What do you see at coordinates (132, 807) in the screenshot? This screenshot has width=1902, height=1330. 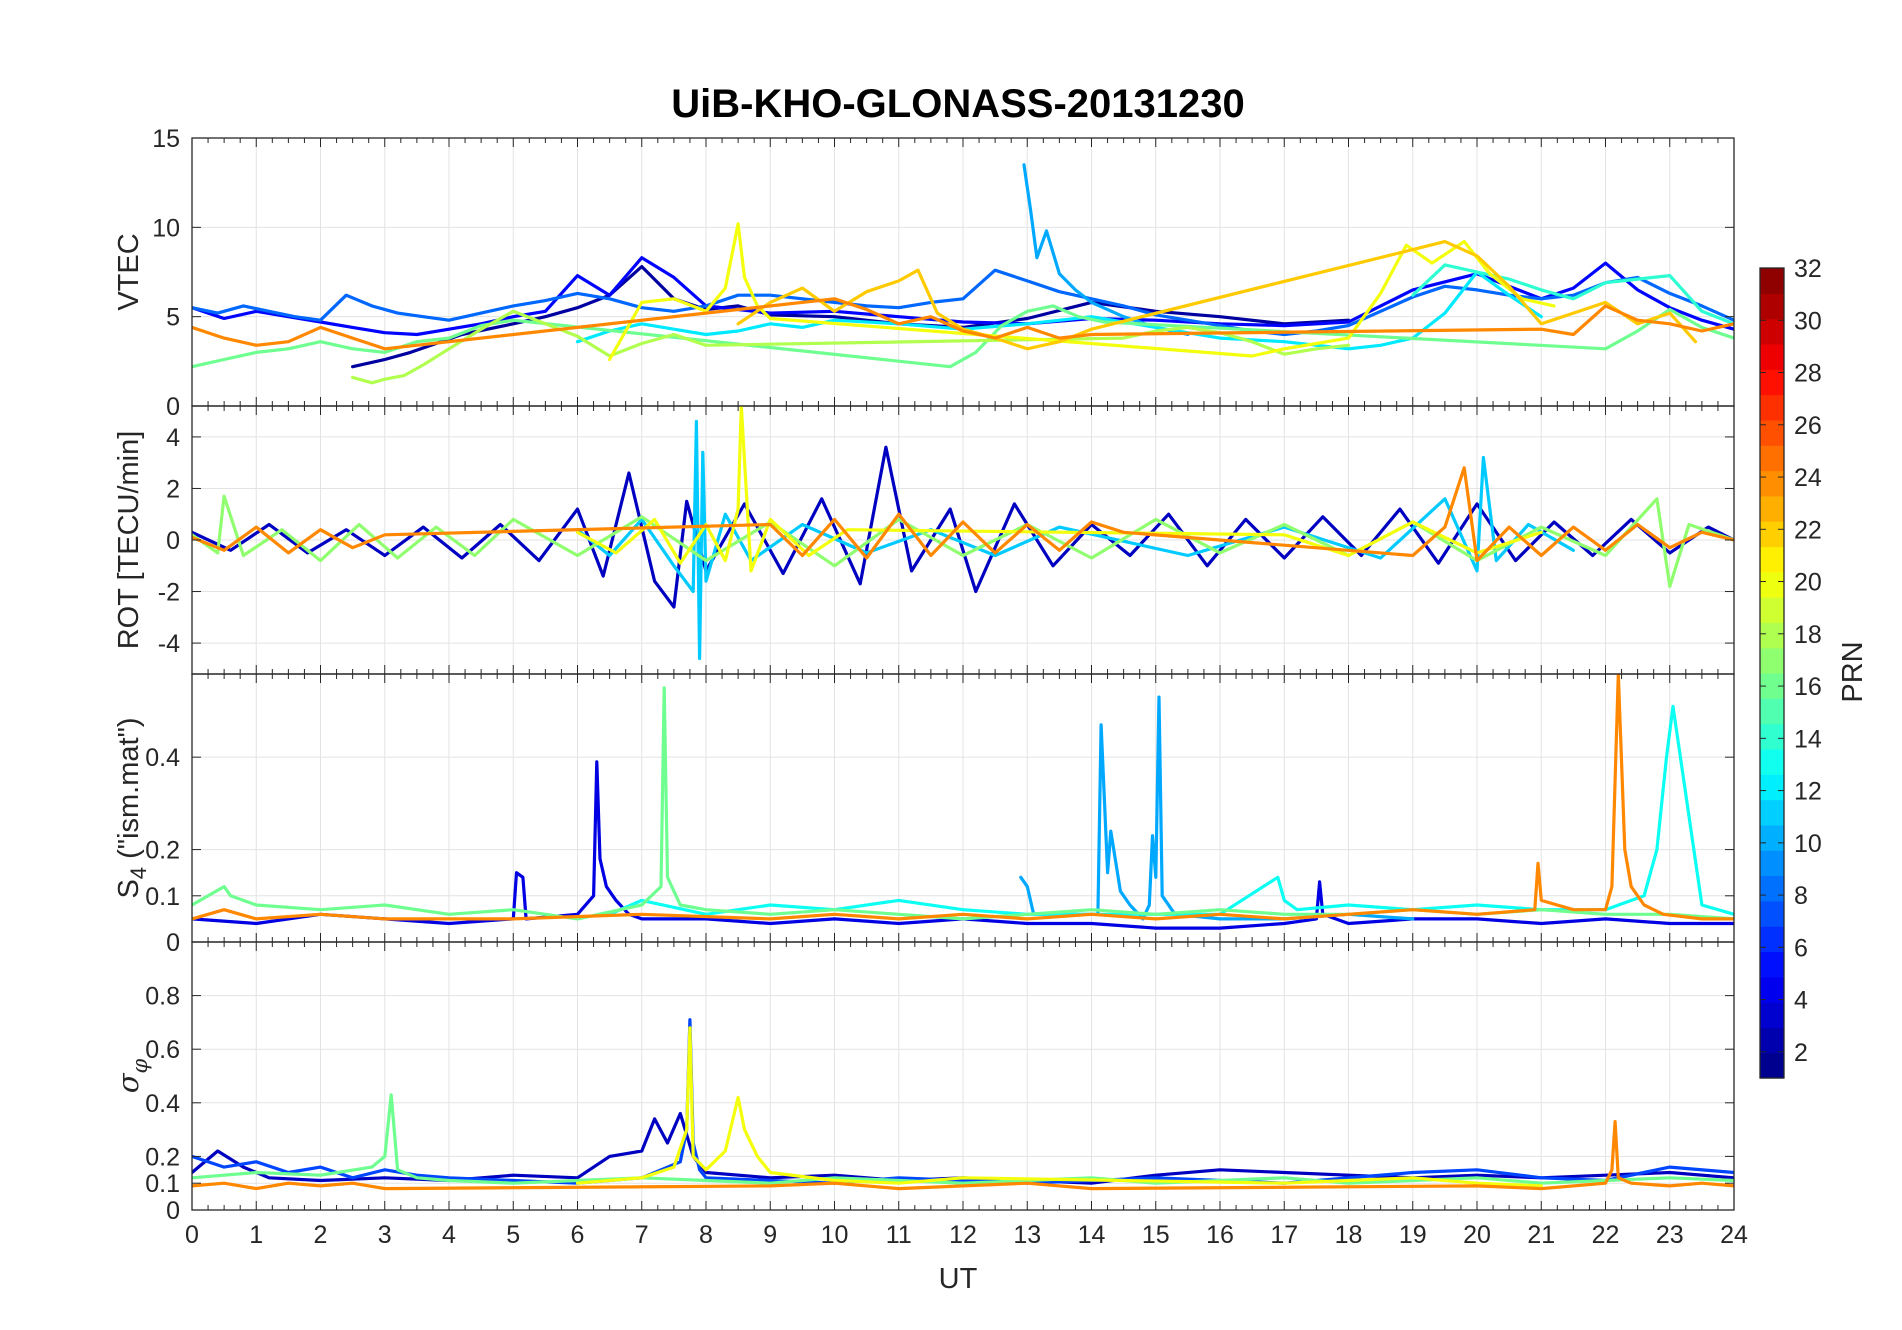 I see `s4-y-axis-label: S4 ("ism.mat")` at bounding box center [132, 807].